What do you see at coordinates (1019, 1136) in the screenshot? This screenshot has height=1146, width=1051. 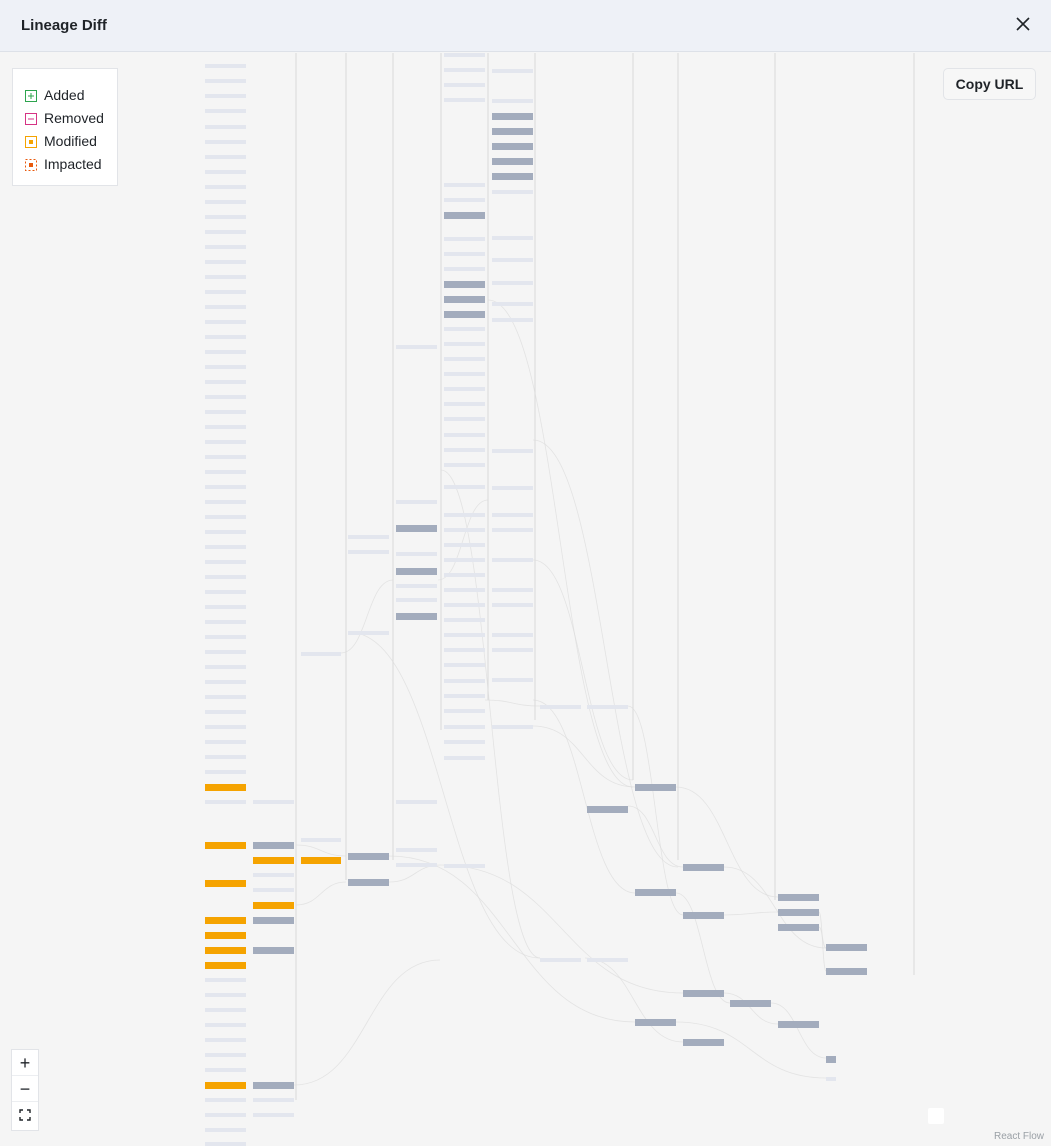 I see `react-flow-attribution: React Flow` at bounding box center [1019, 1136].